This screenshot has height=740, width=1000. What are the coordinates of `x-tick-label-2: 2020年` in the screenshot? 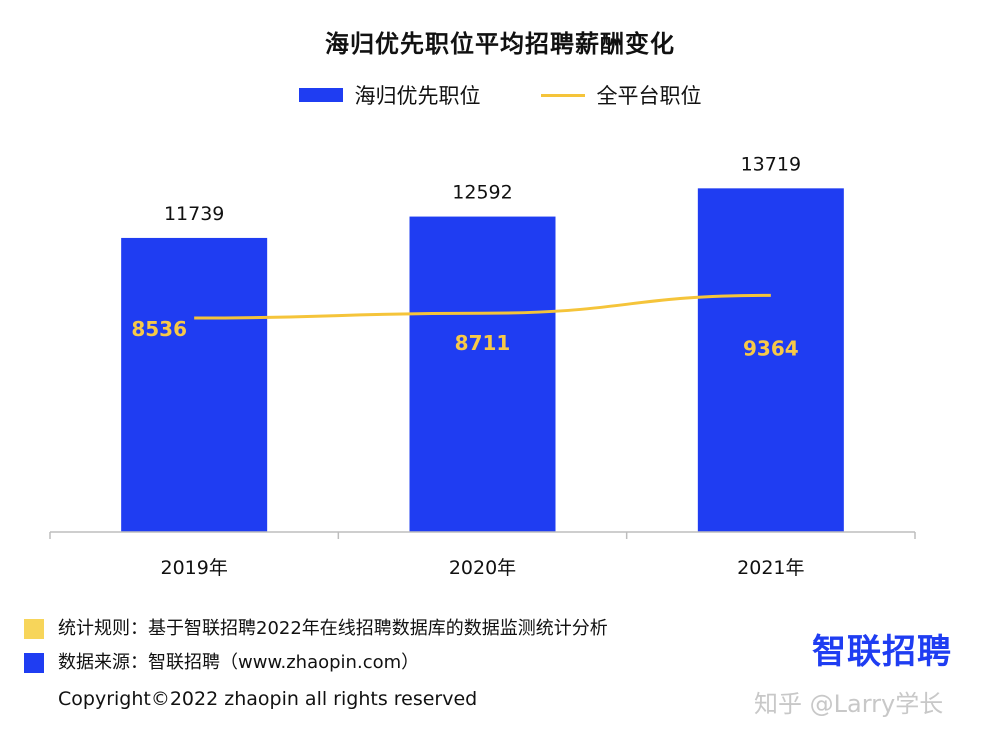 It's located at (482, 568).